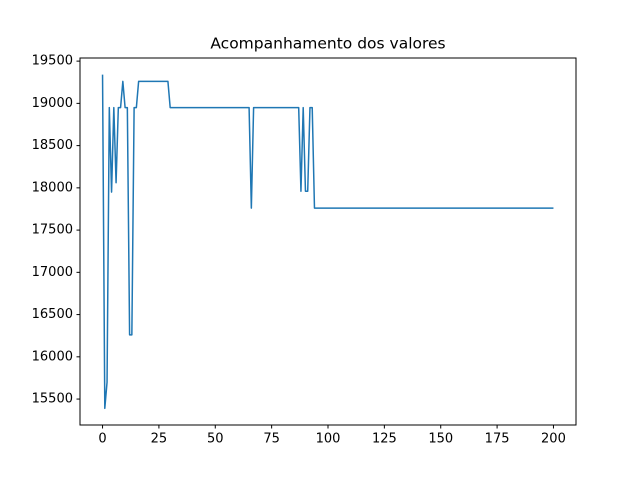  I want to click on y-tick-label: 17500, so click(52, 230).